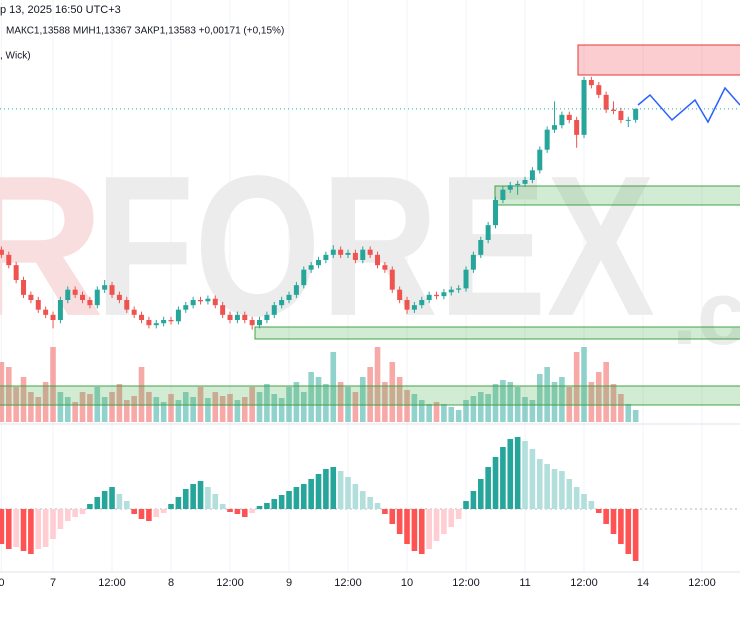 Image resolution: width=740 pixels, height=620 pixels. I want to click on x-tick-label: 14, so click(643, 583).